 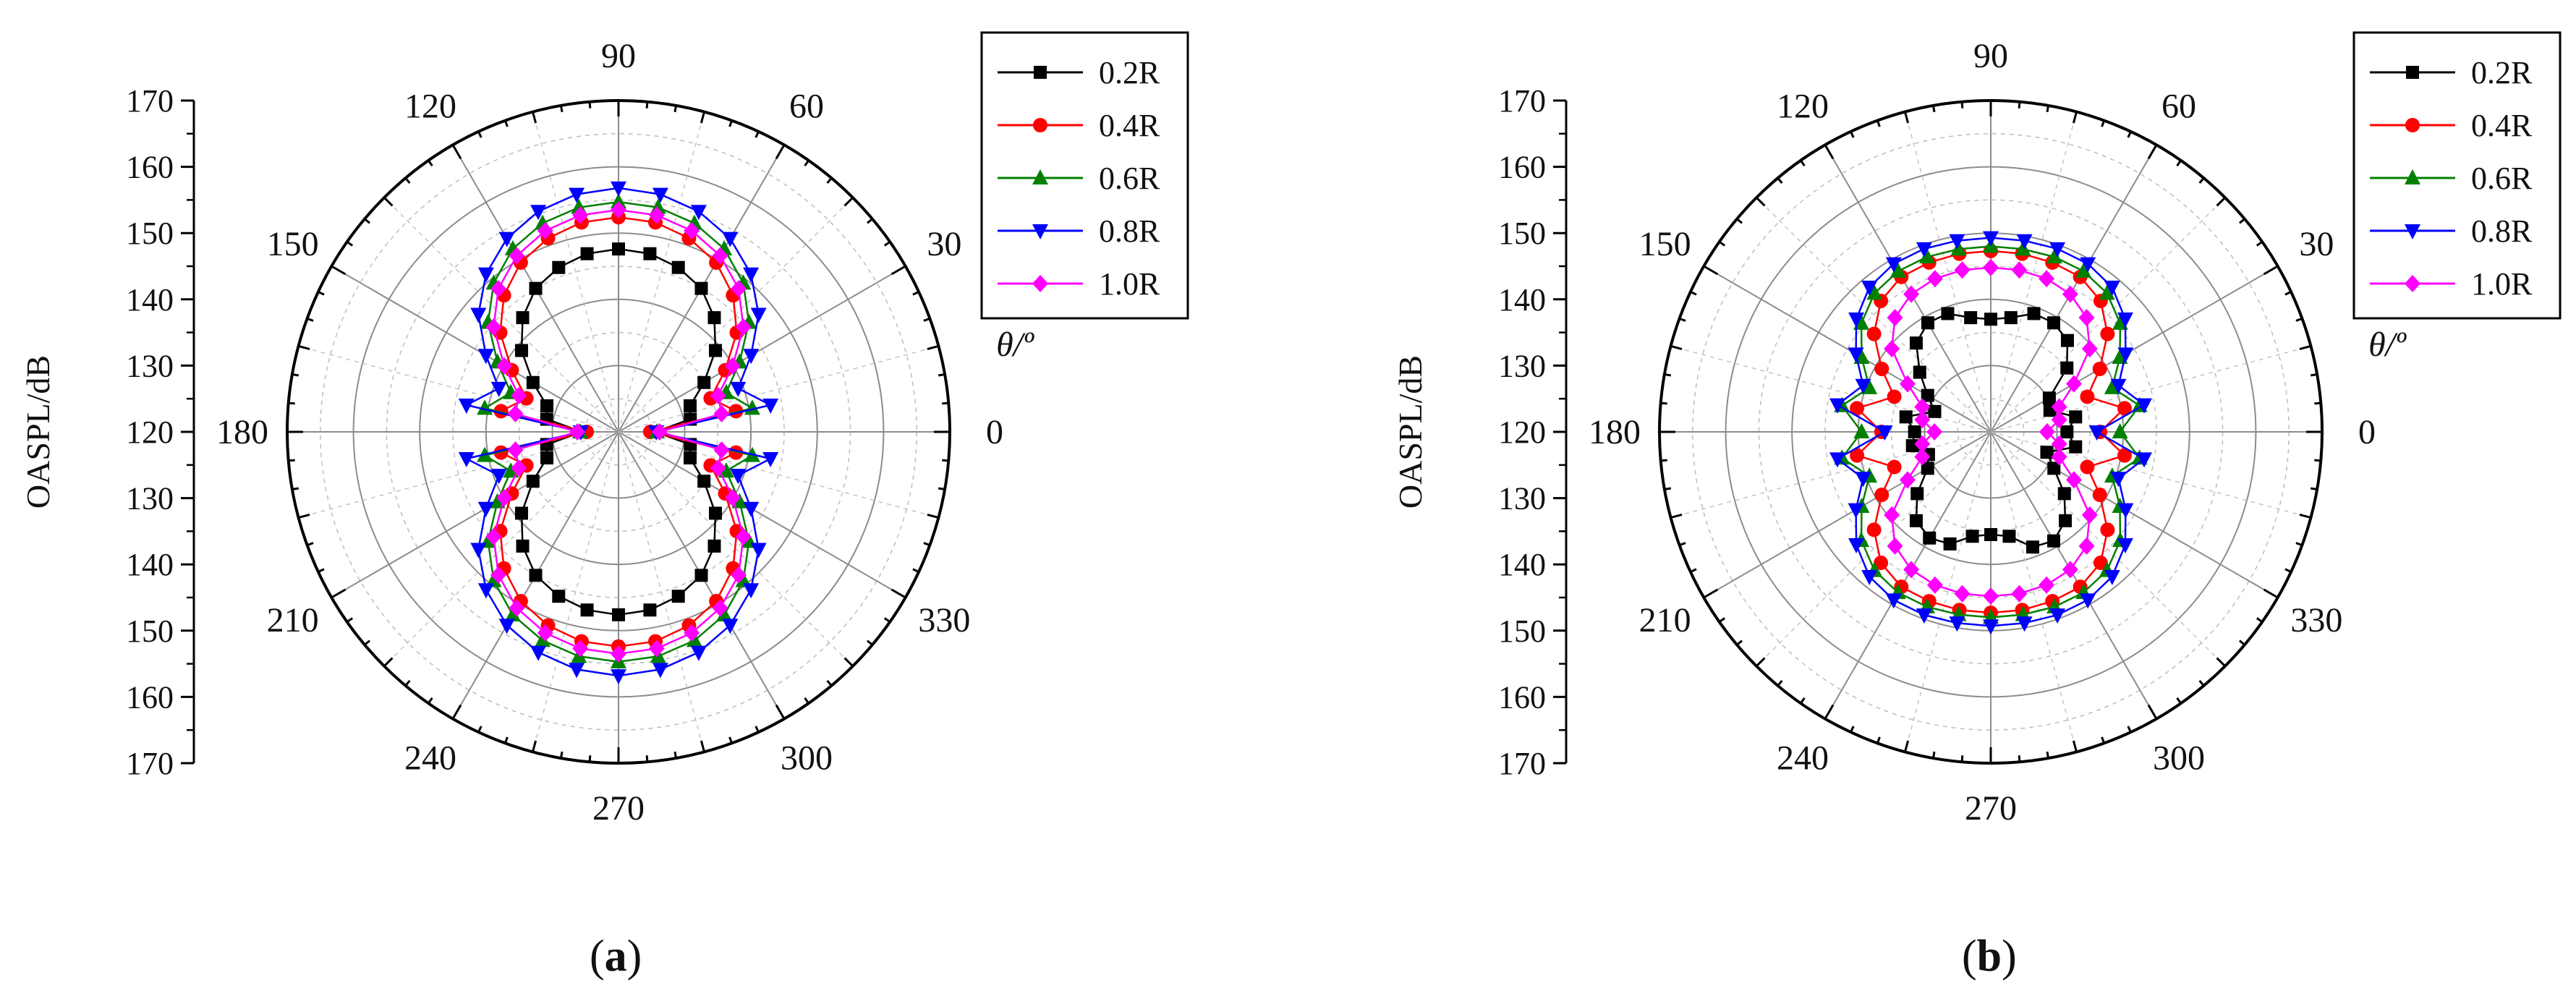 What do you see at coordinates (2412, 176) in the screenshot?
I see `legend-marker-0.6R` at bounding box center [2412, 176].